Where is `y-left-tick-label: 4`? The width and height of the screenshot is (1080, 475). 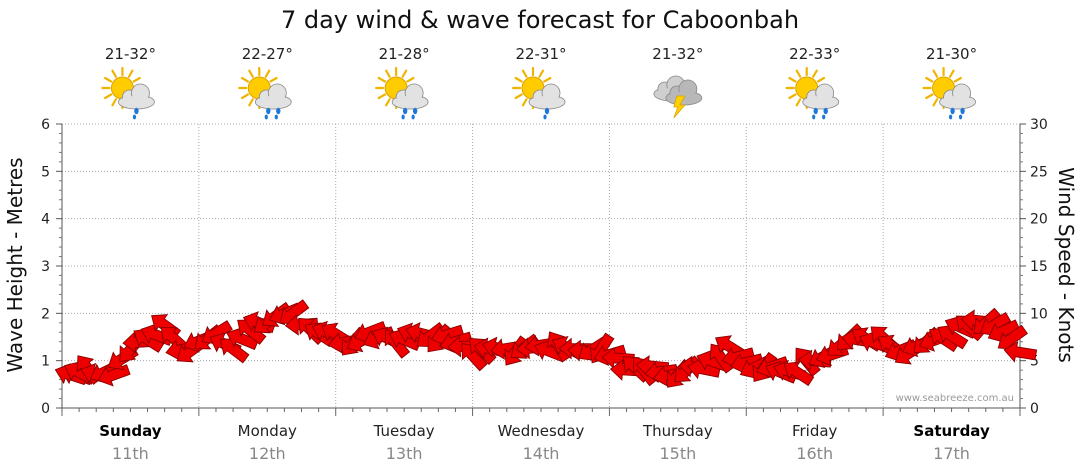
y-left-tick-label: 4 is located at coordinates (45, 220).